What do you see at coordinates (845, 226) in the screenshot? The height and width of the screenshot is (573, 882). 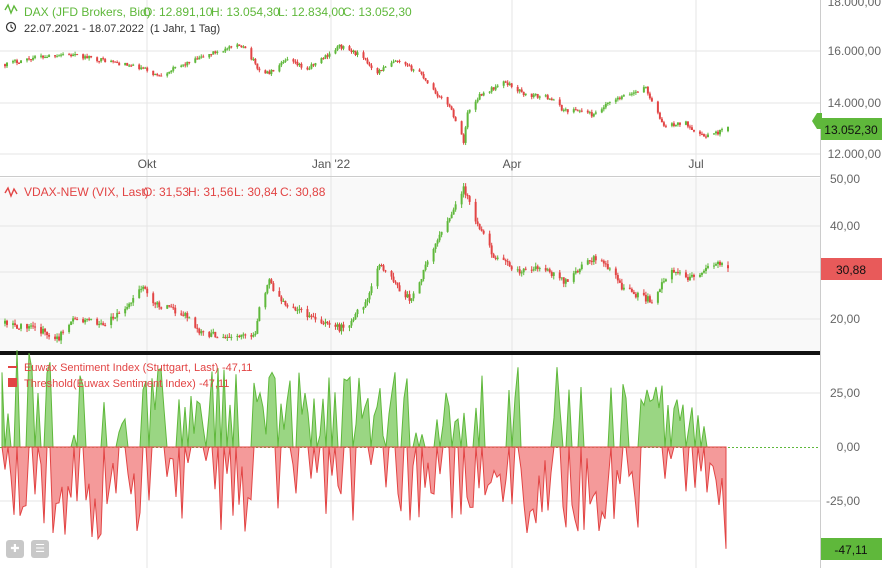 I see `vdax-y-tick: 40,00` at bounding box center [845, 226].